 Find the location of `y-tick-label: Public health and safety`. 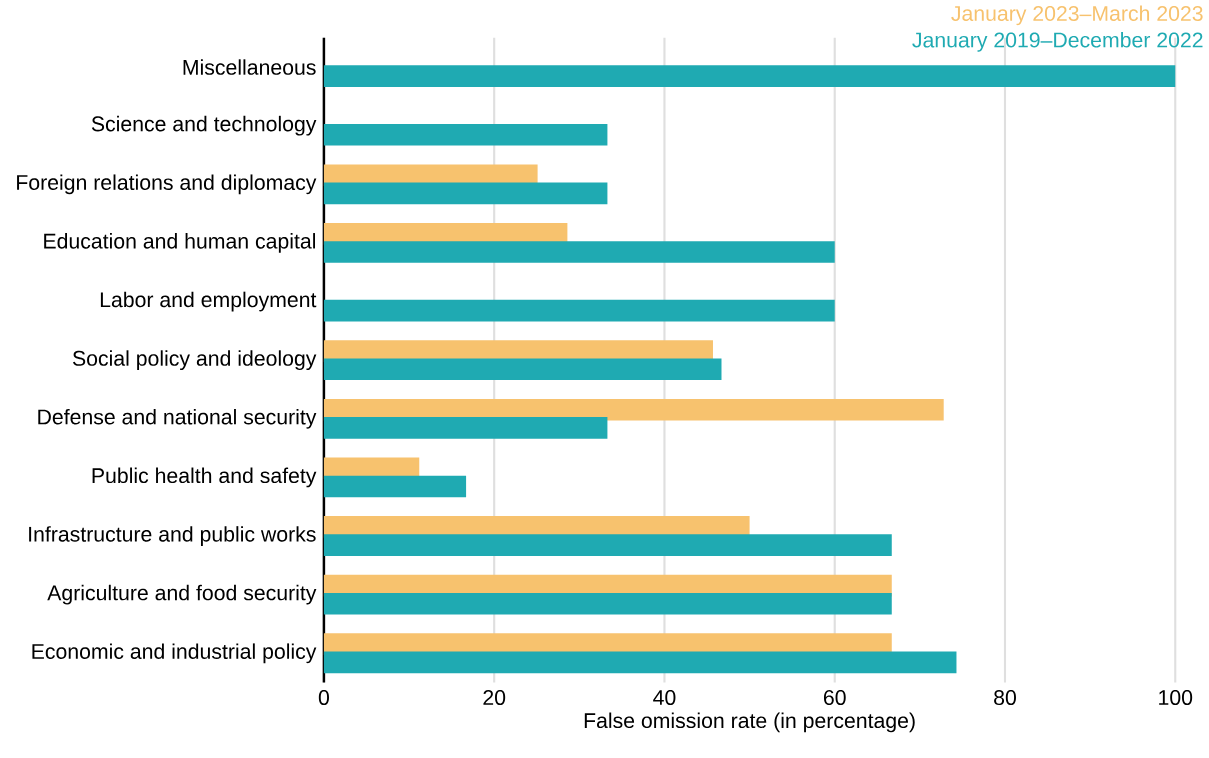

y-tick-label: Public health and safety is located at coordinates (204, 477).